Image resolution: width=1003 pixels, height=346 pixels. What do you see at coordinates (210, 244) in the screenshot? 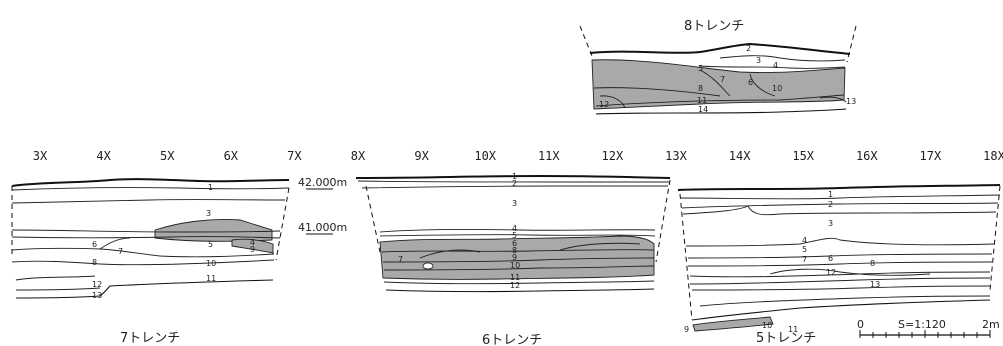
I see `trench-7-layer-5: 5` at bounding box center [210, 244].